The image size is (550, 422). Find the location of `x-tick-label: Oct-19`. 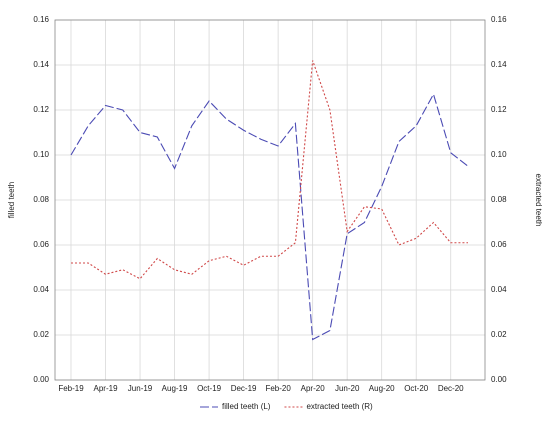

x-tick-label: Oct-19 is located at coordinates (209, 388).